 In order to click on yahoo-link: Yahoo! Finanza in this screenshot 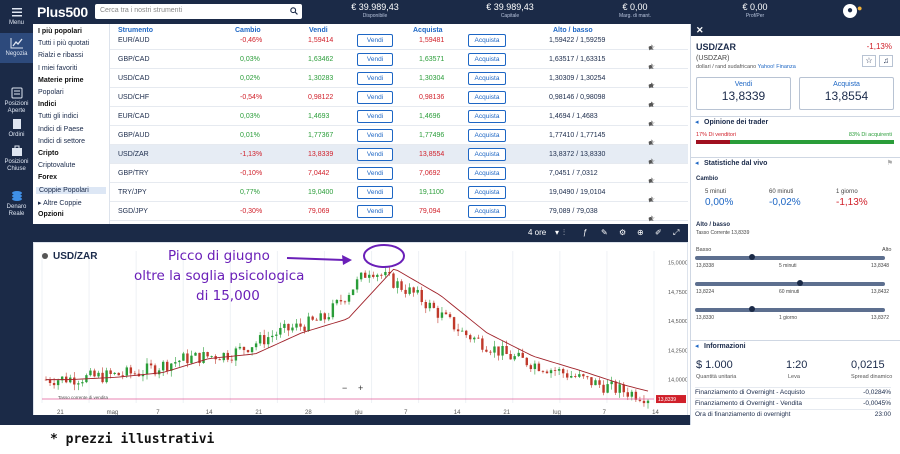, I will do `click(776, 67)`.